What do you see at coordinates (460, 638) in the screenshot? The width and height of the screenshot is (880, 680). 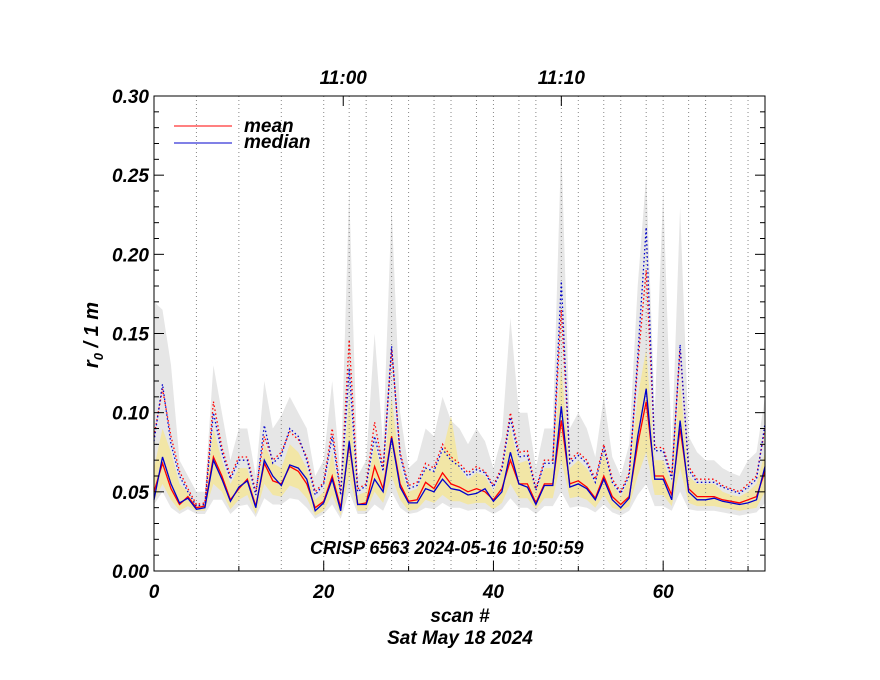 I see `x-axis-date-label: Sat May 18 2024` at bounding box center [460, 638].